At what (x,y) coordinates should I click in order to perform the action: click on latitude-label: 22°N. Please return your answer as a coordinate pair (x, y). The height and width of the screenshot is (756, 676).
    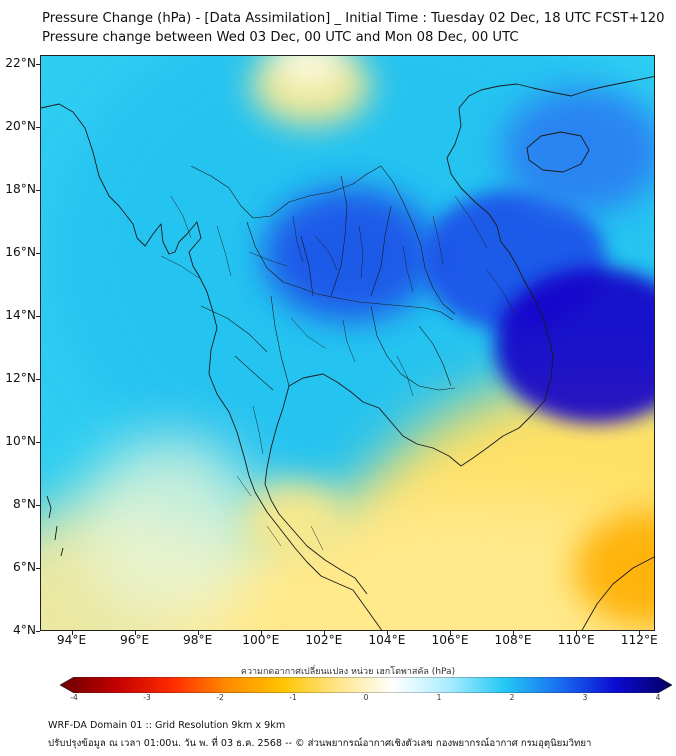
    Looking at the image, I should click on (20, 63).